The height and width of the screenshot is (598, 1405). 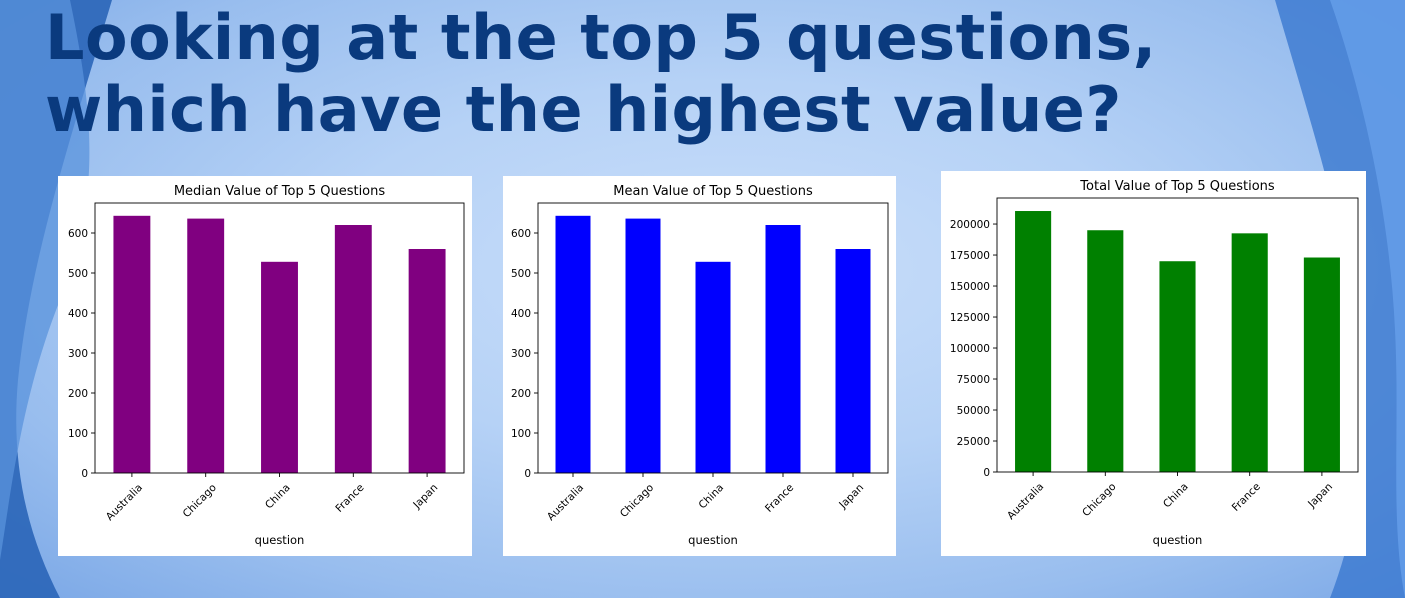 I want to click on right-swoosh-light, so click(x=1367, y=299).